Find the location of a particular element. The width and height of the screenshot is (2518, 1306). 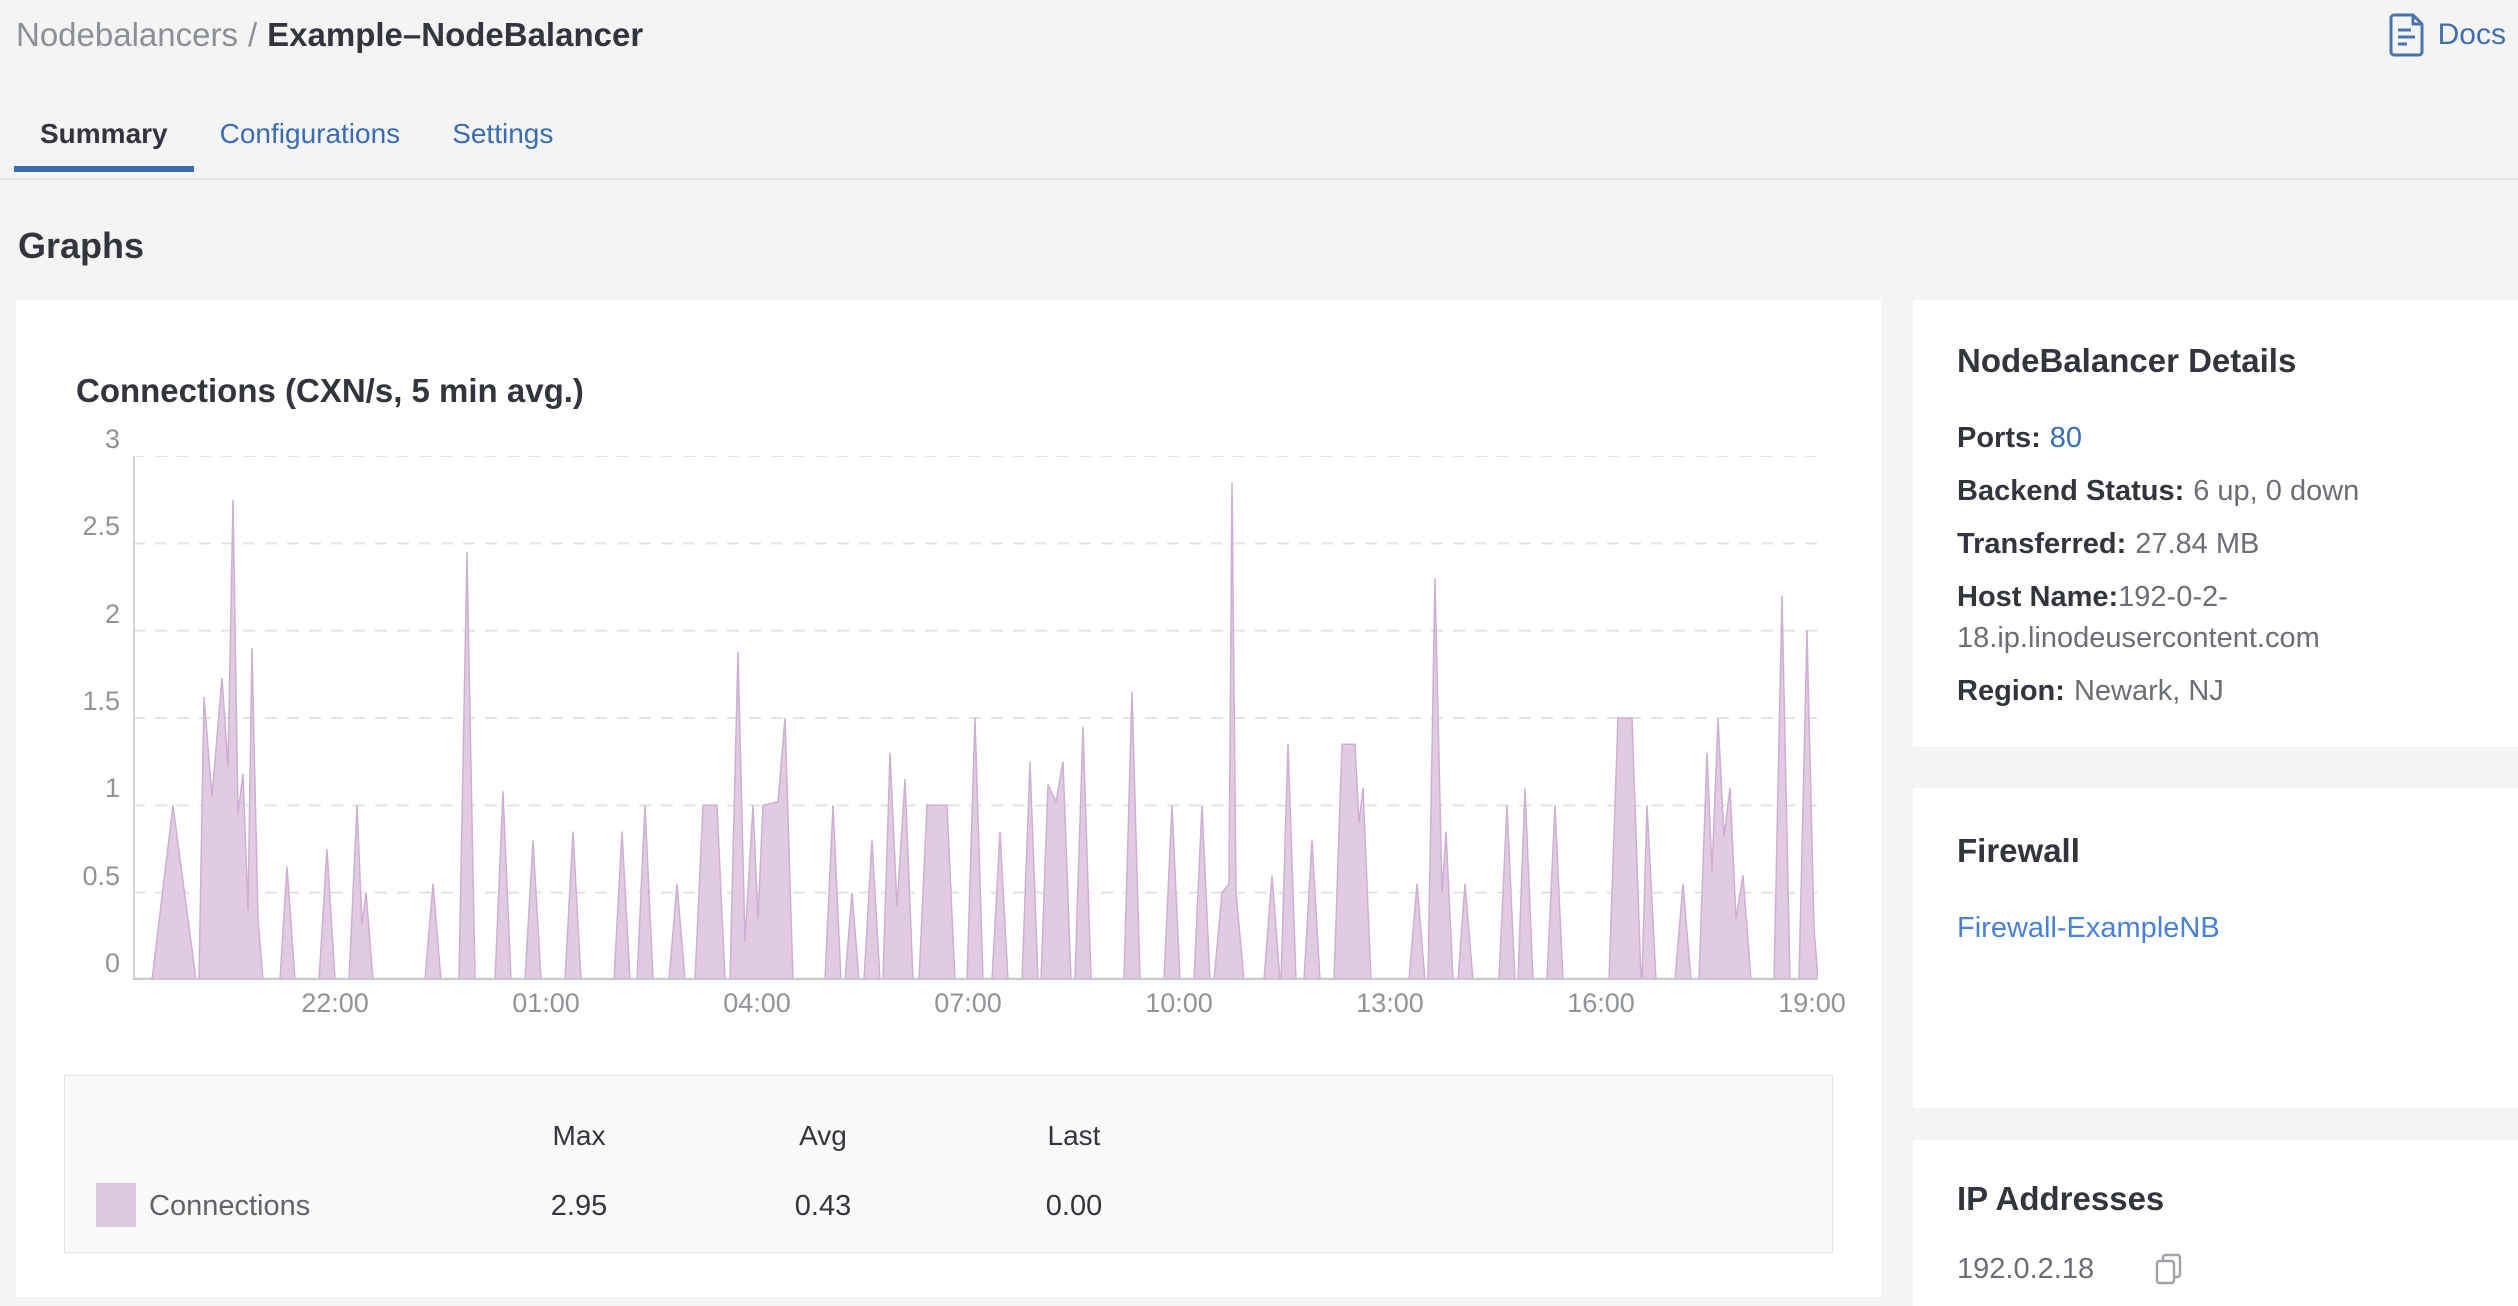

y-tick-label: 3 is located at coordinates (112, 439).